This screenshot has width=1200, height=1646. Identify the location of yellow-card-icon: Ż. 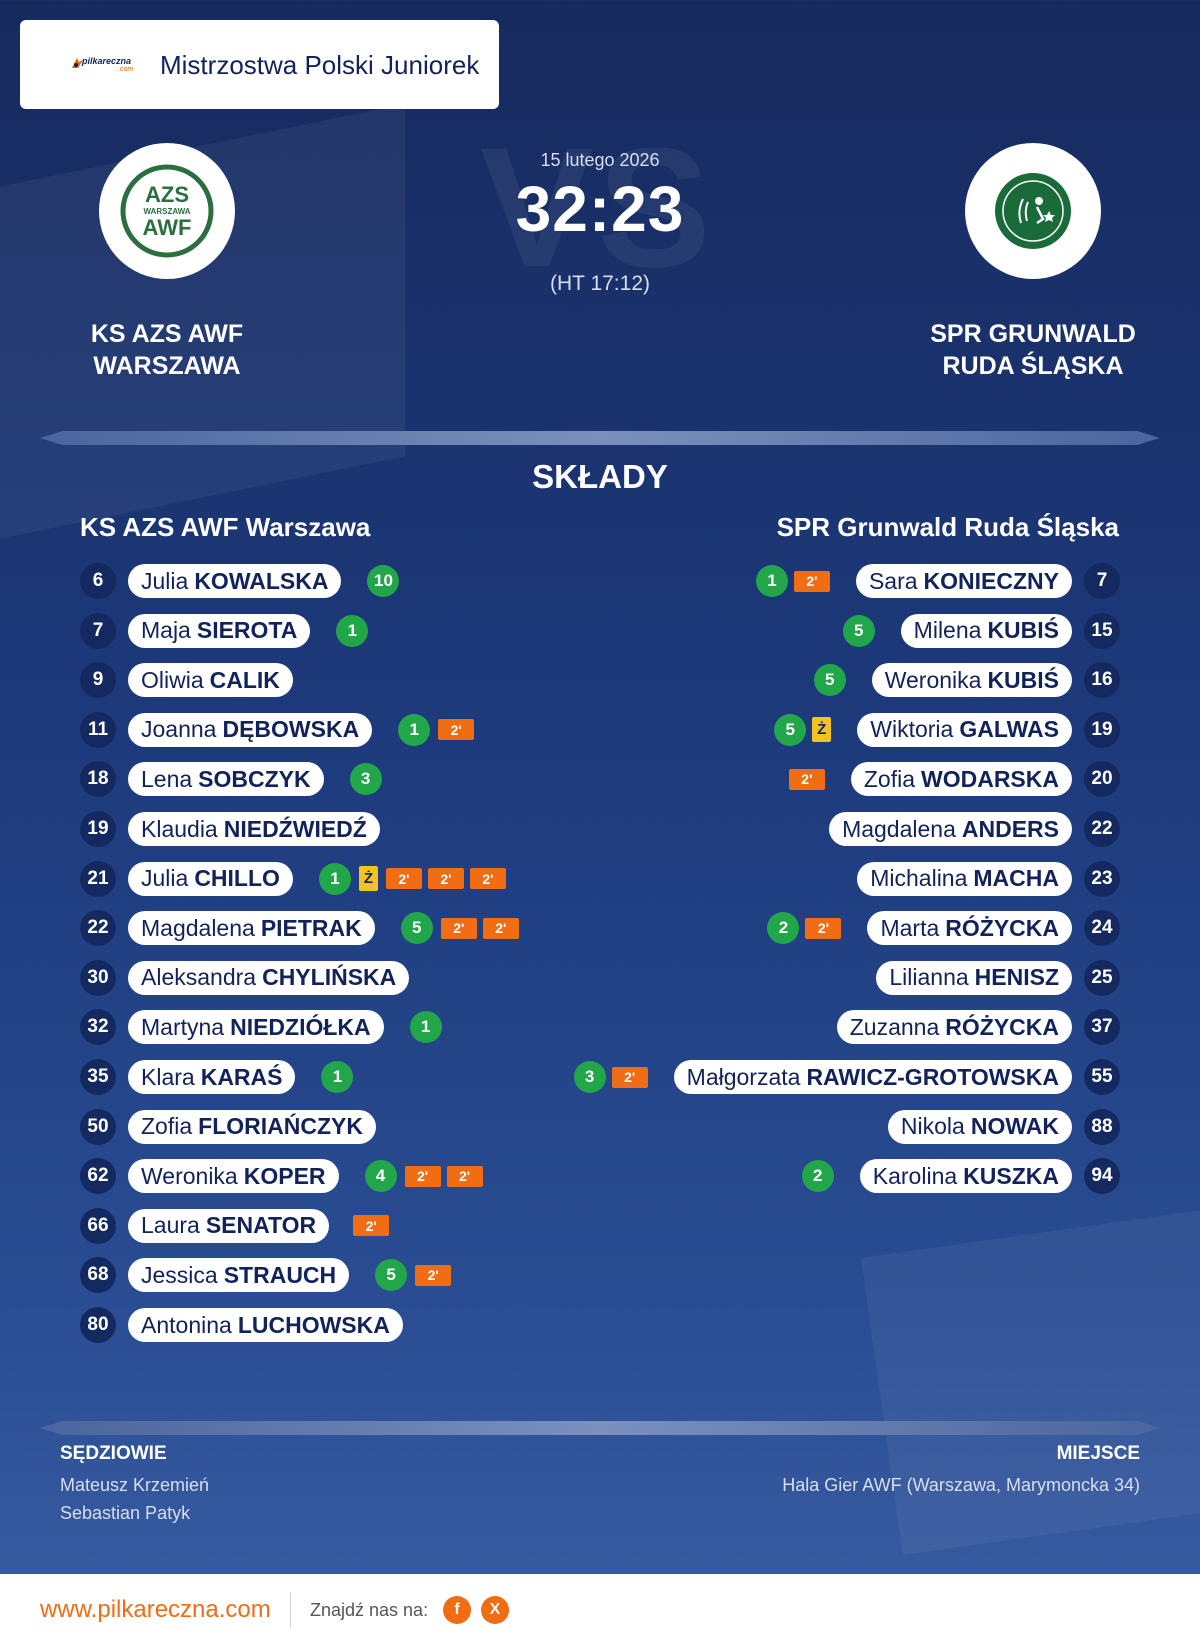
(822, 730).